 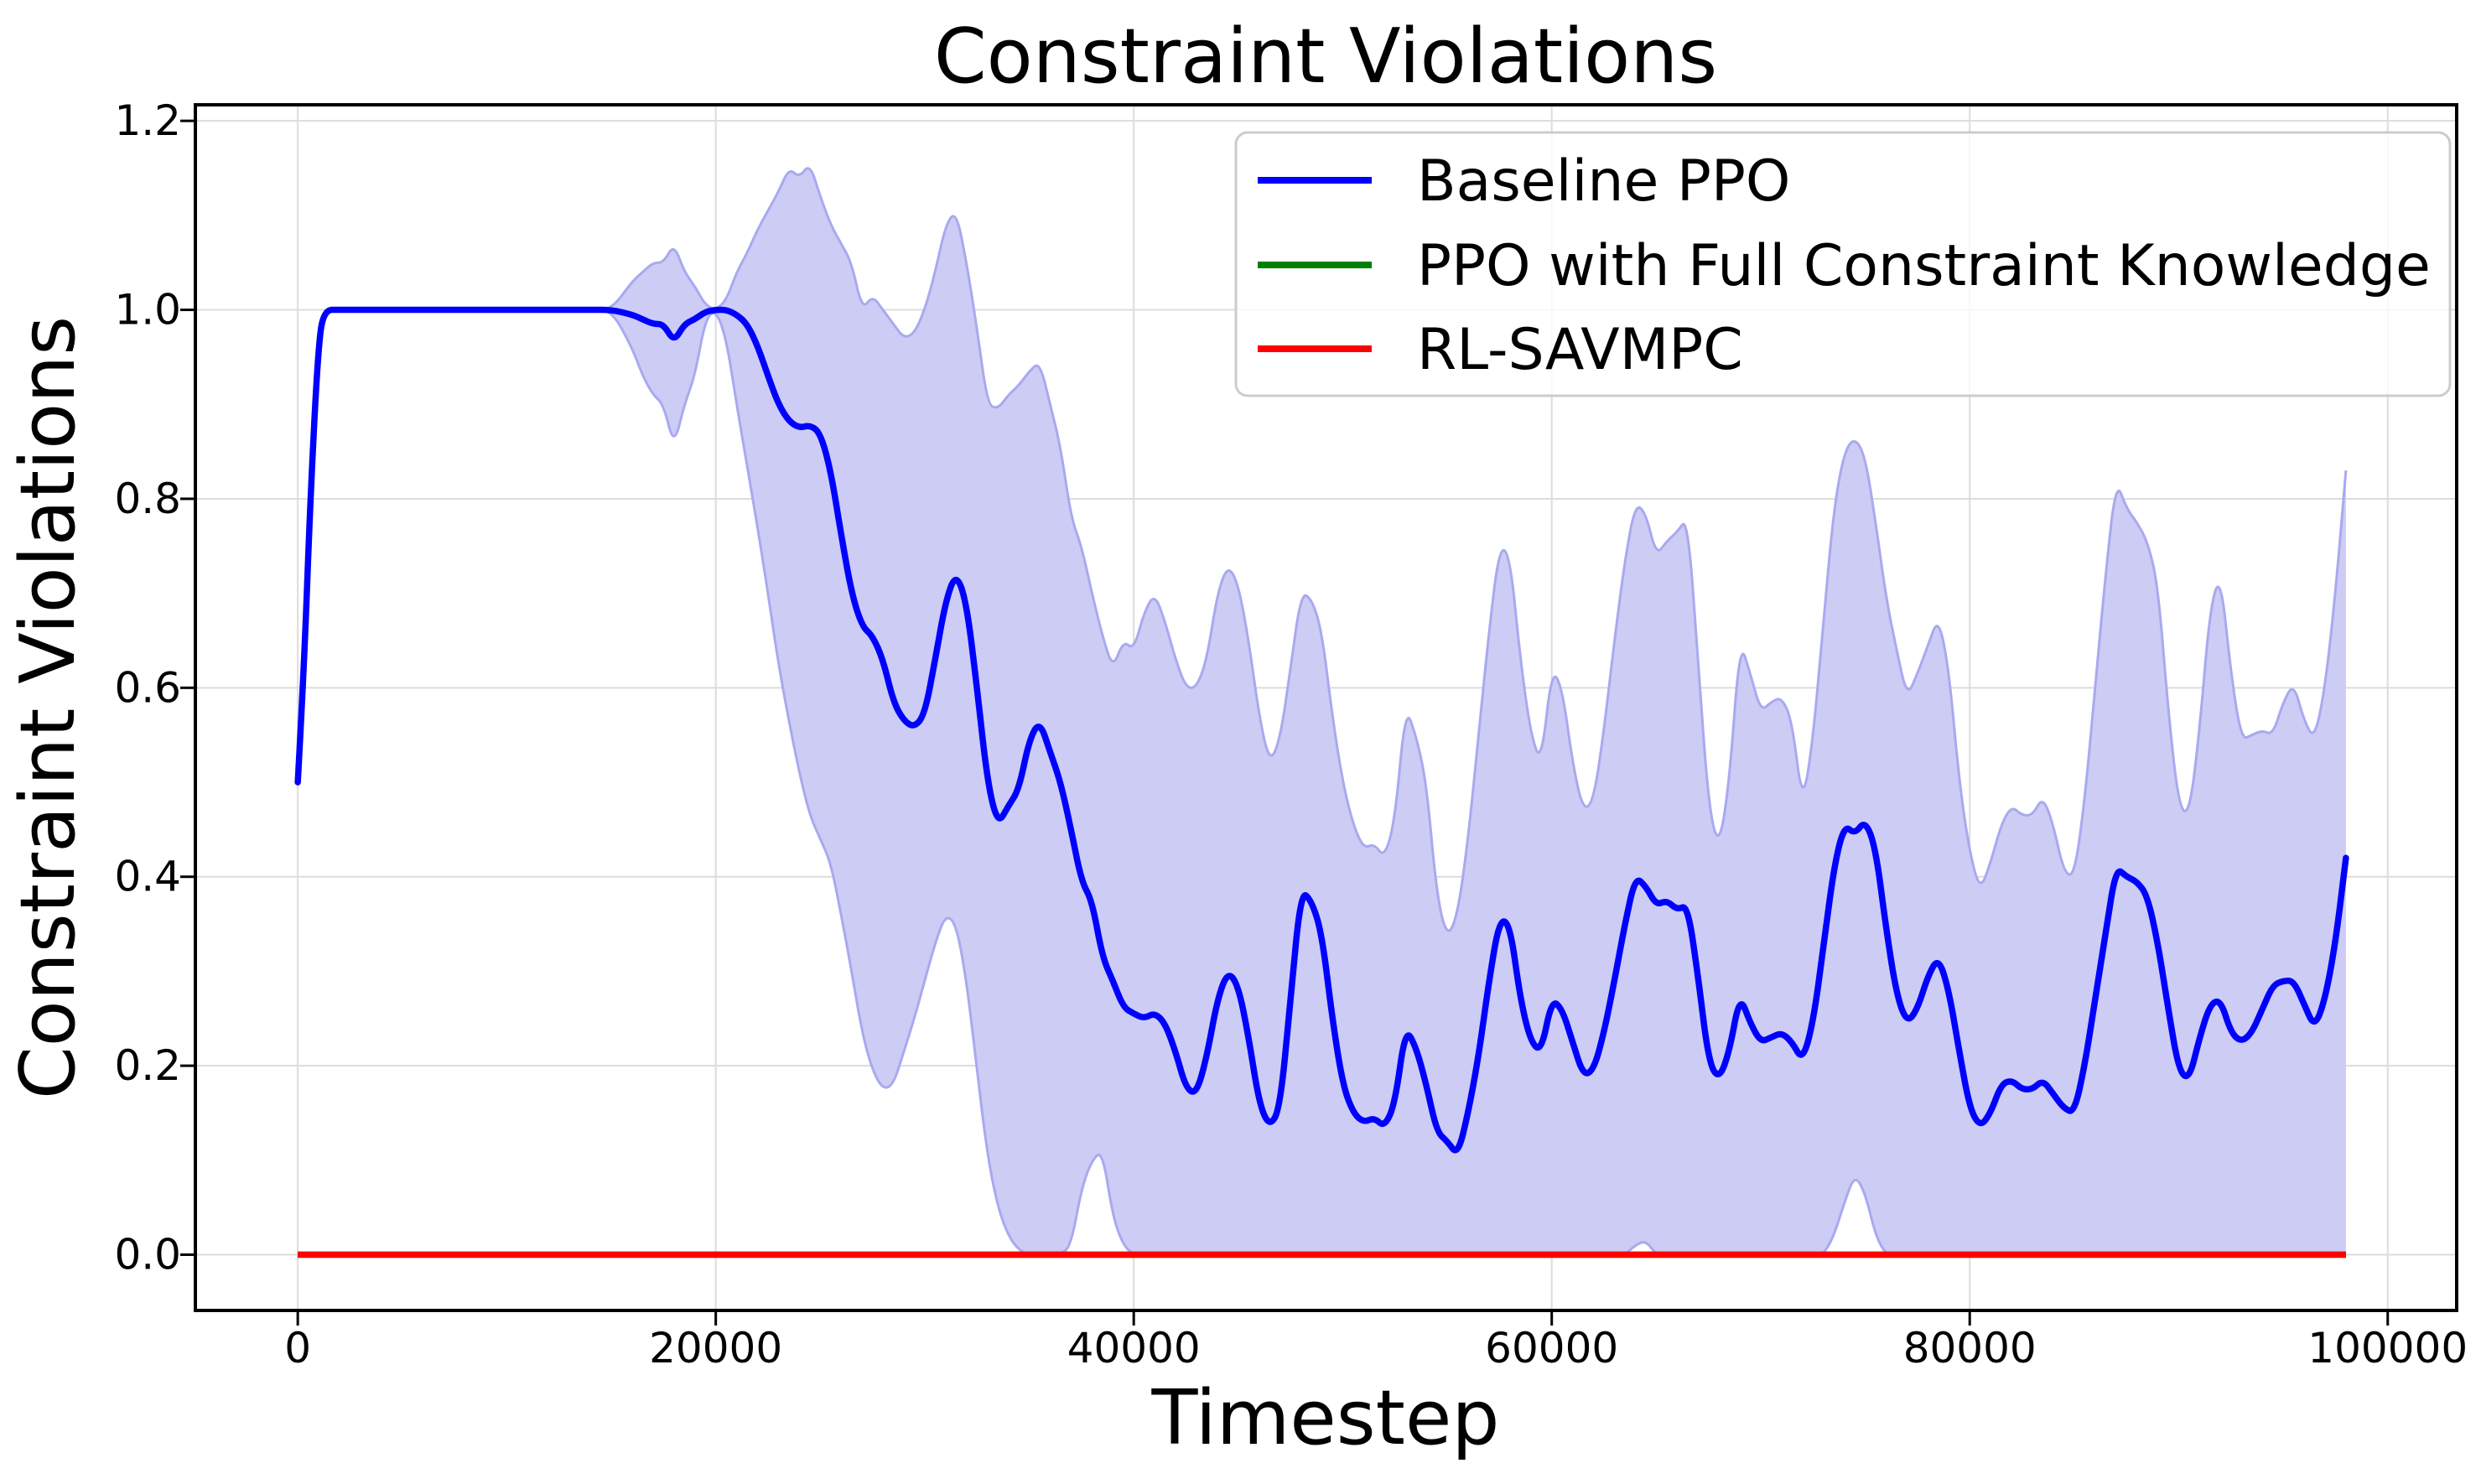 What do you see at coordinates (1325, 57) in the screenshot?
I see `chart-title: Constraint Violations` at bounding box center [1325, 57].